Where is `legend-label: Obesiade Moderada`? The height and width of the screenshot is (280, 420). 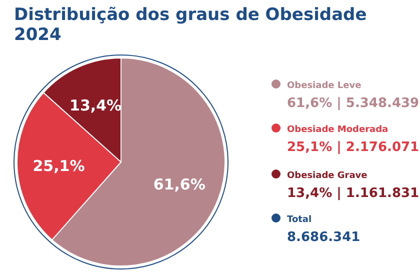
legend-label: Obesiade Moderada is located at coordinates (337, 130).